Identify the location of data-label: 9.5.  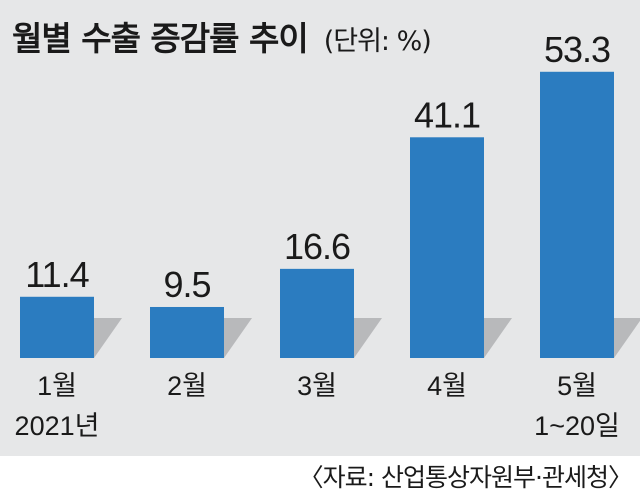
(186, 284).